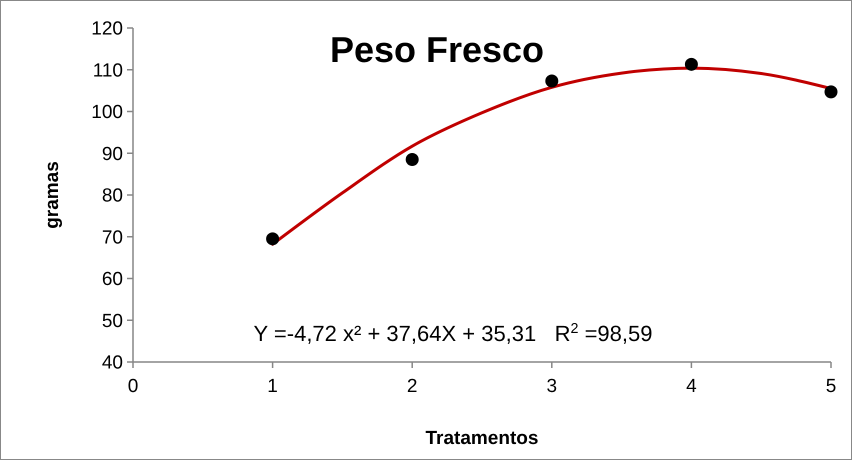 This screenshot has height=460, width=852. I want to click on y-tick-label: 60, so click(112, 279).